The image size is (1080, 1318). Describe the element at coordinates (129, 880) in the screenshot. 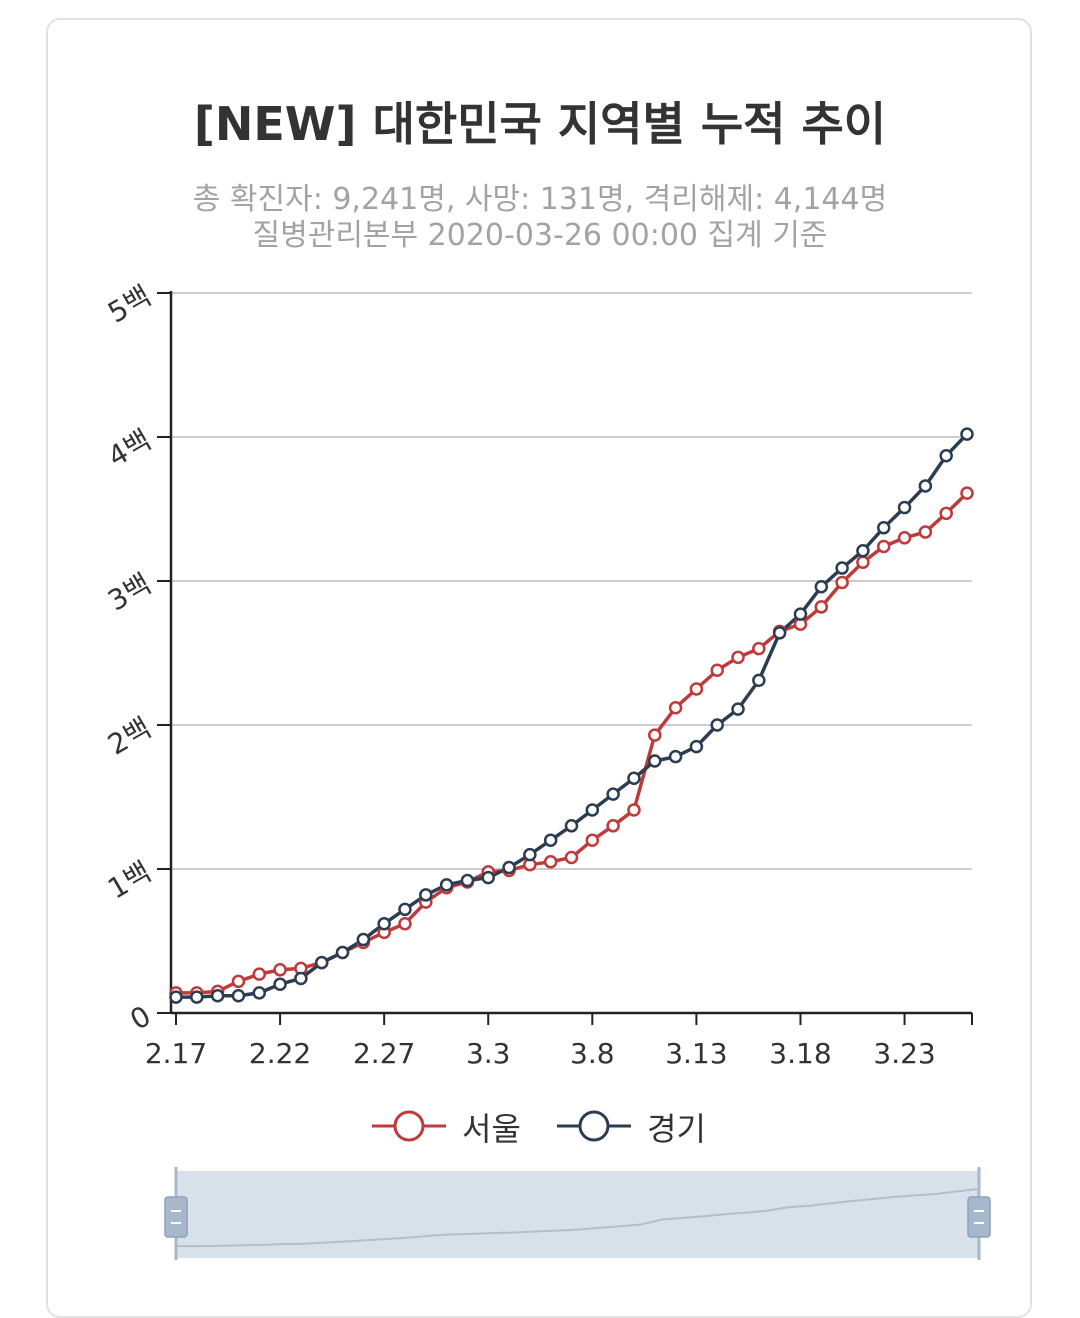

I see `y-tick-label: 1백` at that location.